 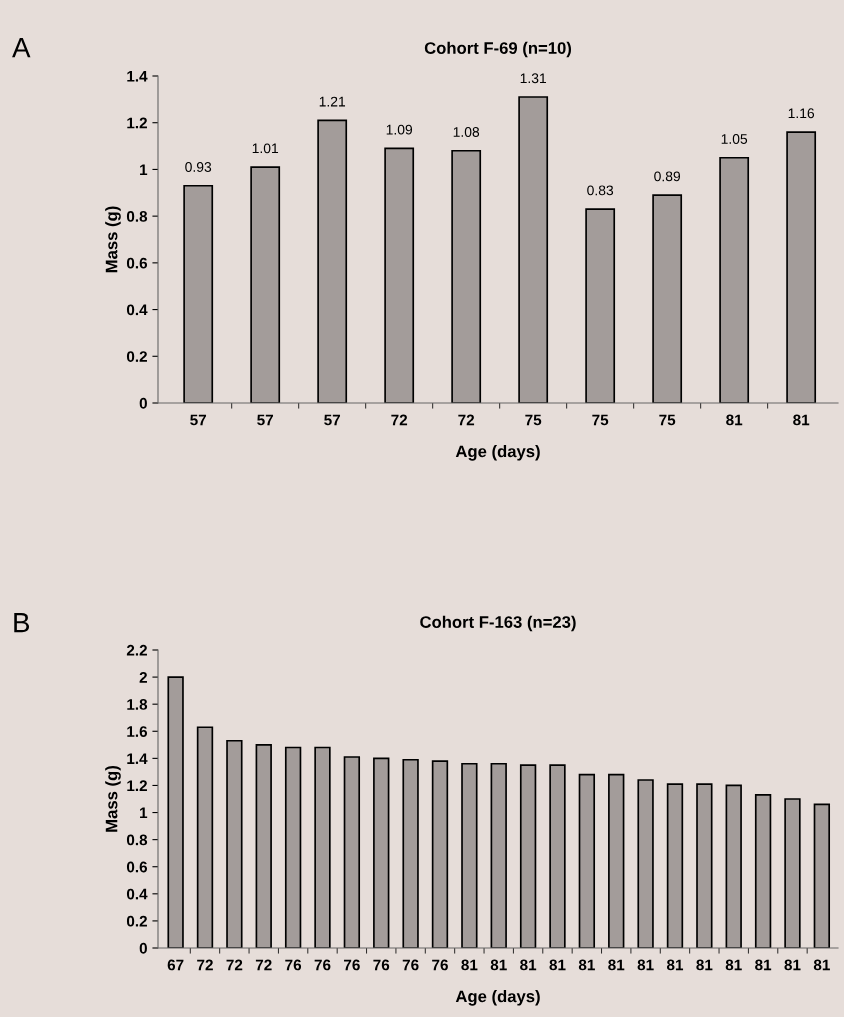 What do you see at coordinates (533, 78) in the screenshot?
I see `data-label: 1.31` at bounding box center [533, 78].